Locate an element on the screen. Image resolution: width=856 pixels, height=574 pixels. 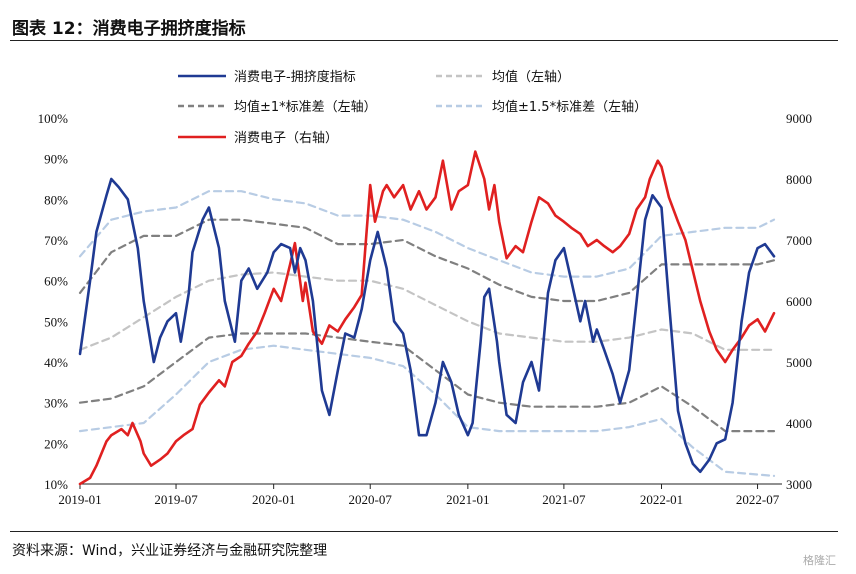
x-tick-label: 2021-07 is located at coordinates (564, 499).